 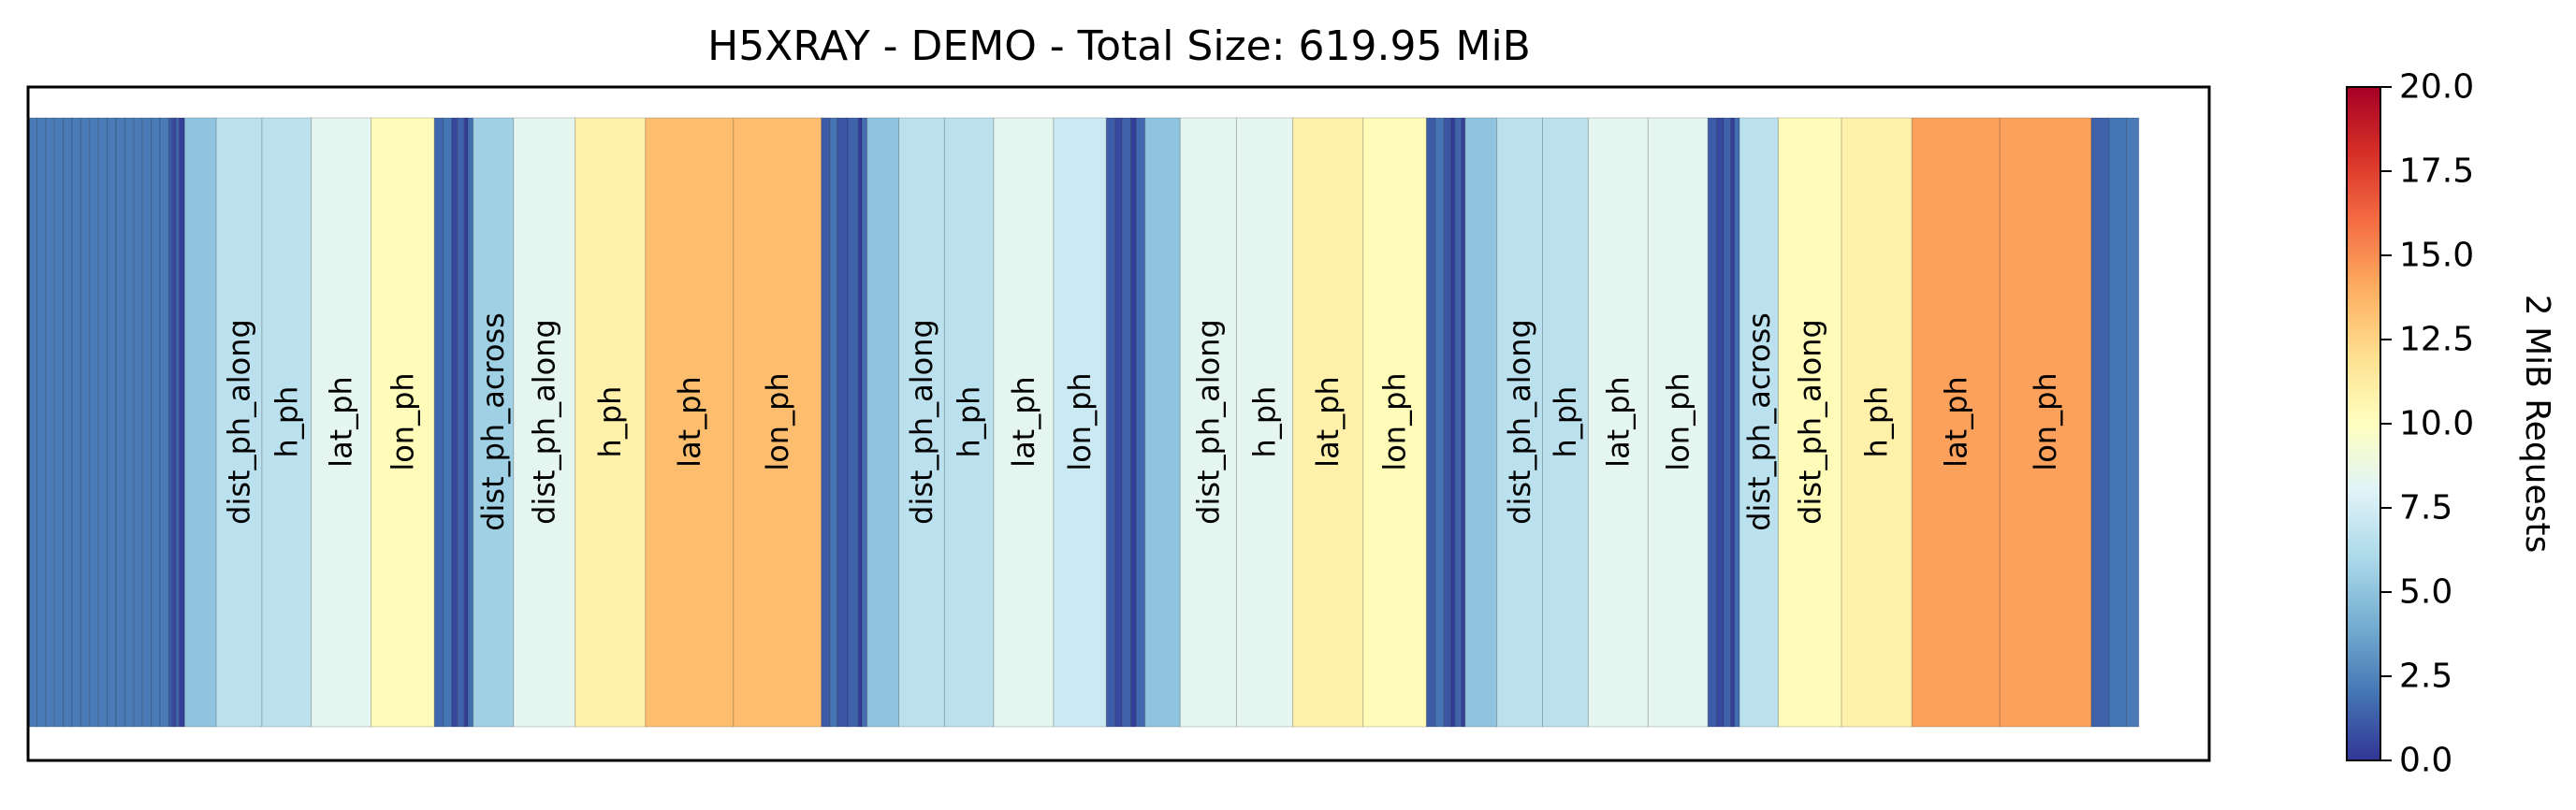 What do you see at coordinates (1119, 46) in the screenshot?
I see `chart-title: H5XRAY - DEMO - Total Size: 619.95 MiB` at bounding box center [1119, 46].